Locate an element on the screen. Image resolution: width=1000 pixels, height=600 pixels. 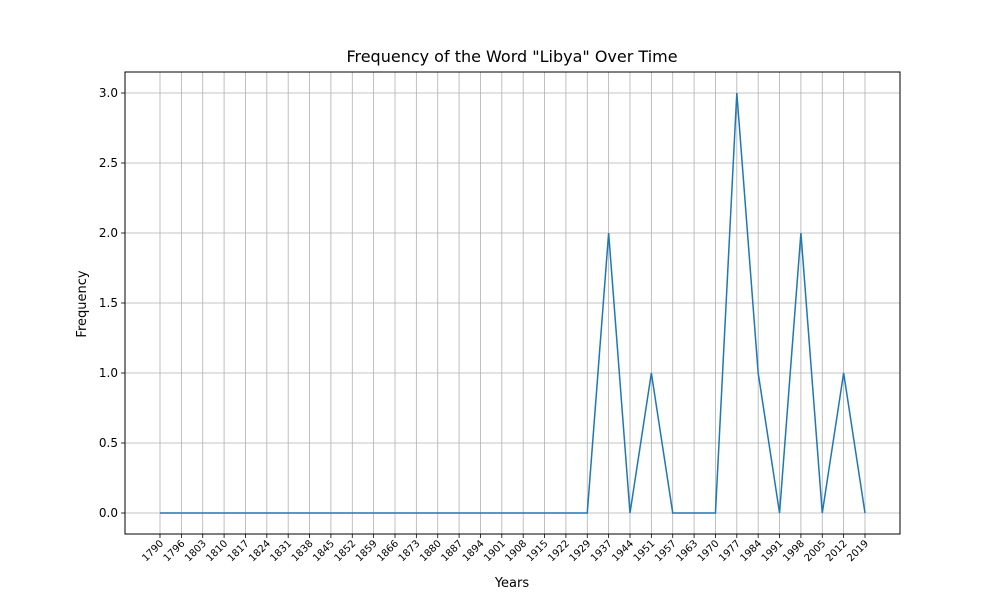
x-tick-label: 1977 is located at coordinates (730, 551).